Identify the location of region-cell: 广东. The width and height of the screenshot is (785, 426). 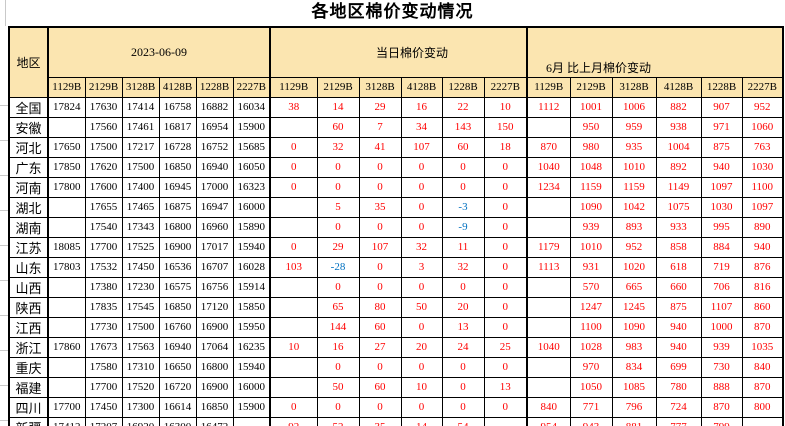
(28, 167).